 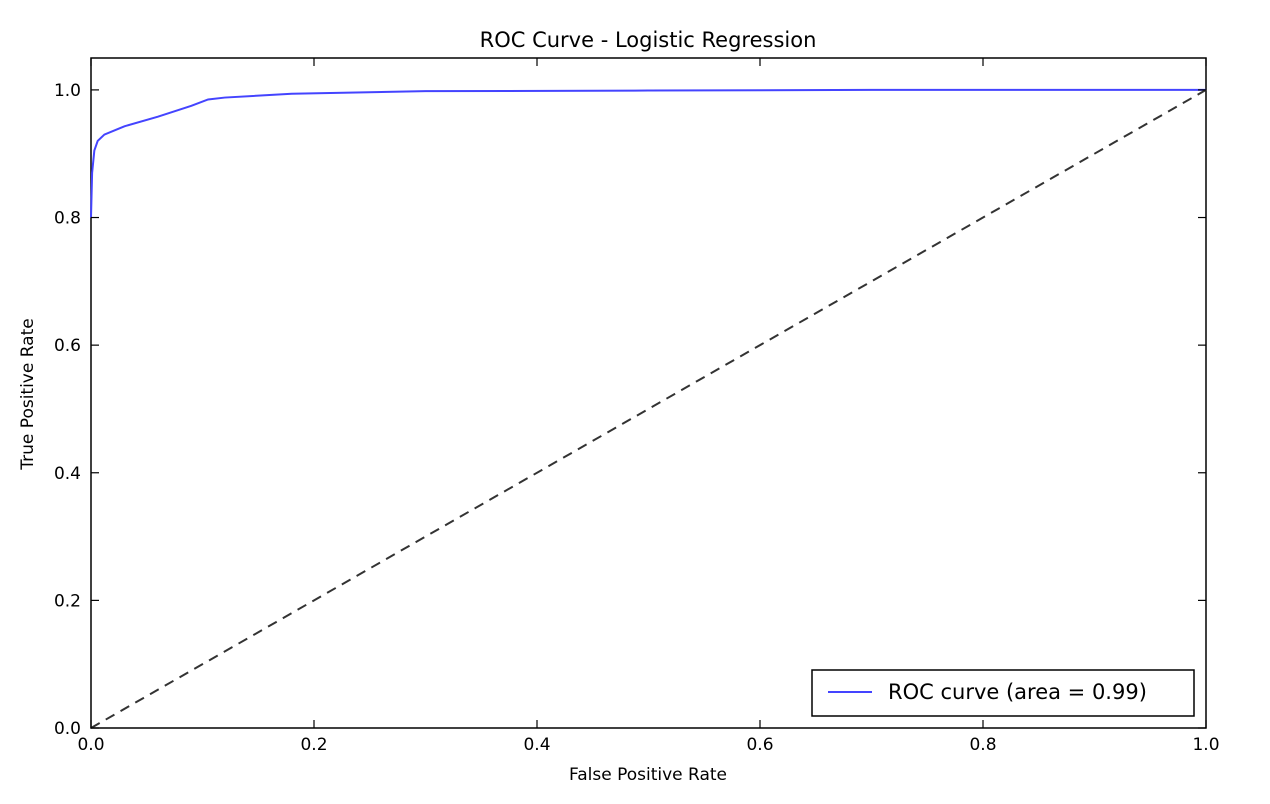 What do you see at coordinates (536, 745) in the screenshot?
I see `x-tick-label: 0.4` at bounding box center [536, 745].